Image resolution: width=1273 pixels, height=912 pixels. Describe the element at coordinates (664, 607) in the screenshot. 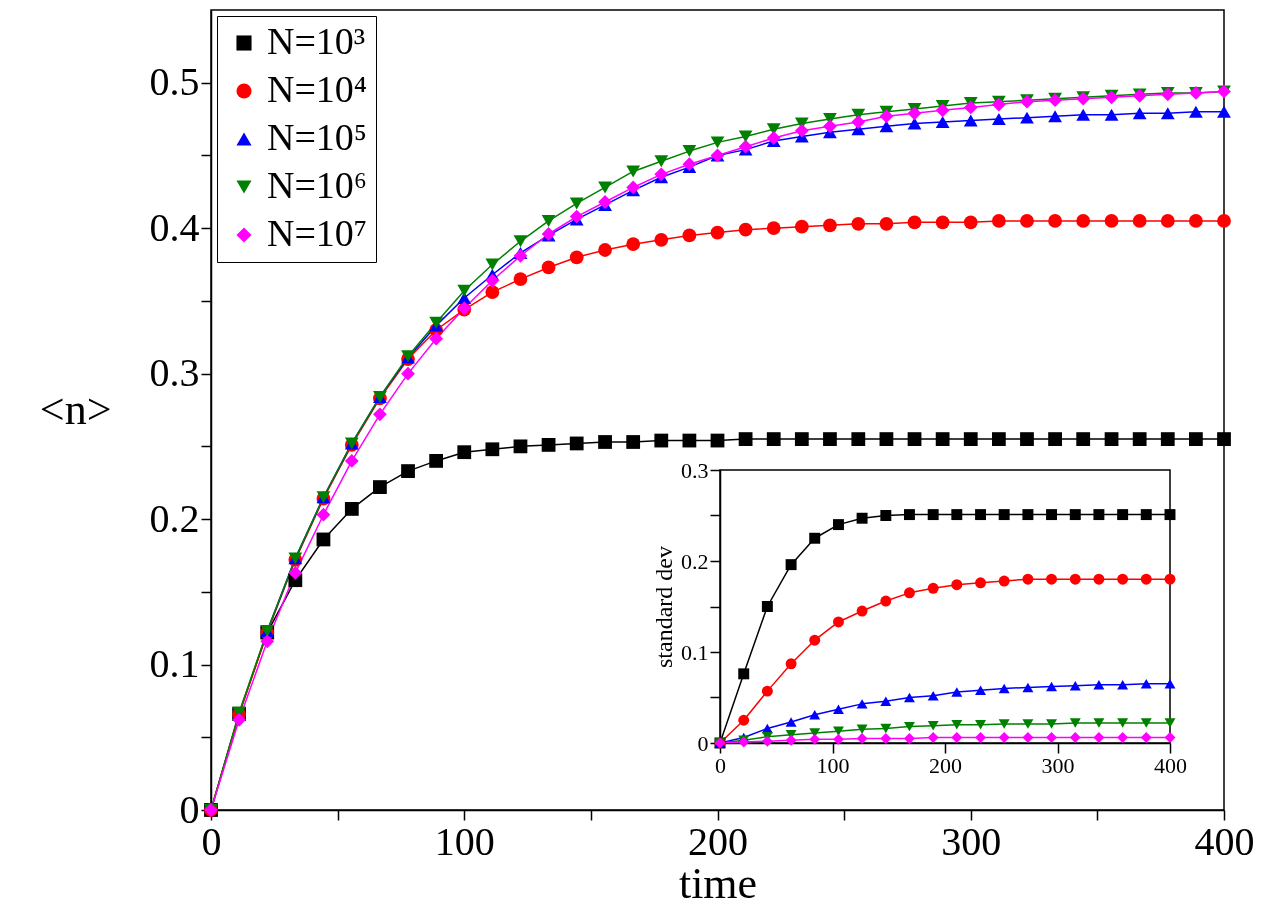

I see `y-axis-title: standard dev` at that location.